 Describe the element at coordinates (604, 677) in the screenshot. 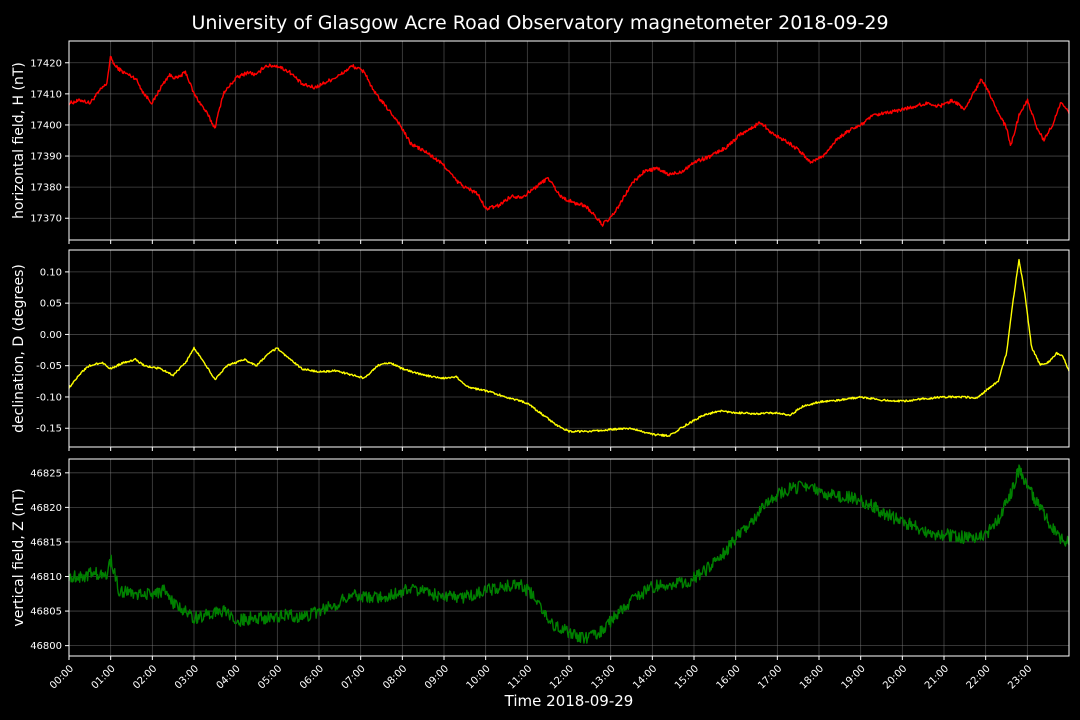

I see `x-tick-label: 13:00` at that location.